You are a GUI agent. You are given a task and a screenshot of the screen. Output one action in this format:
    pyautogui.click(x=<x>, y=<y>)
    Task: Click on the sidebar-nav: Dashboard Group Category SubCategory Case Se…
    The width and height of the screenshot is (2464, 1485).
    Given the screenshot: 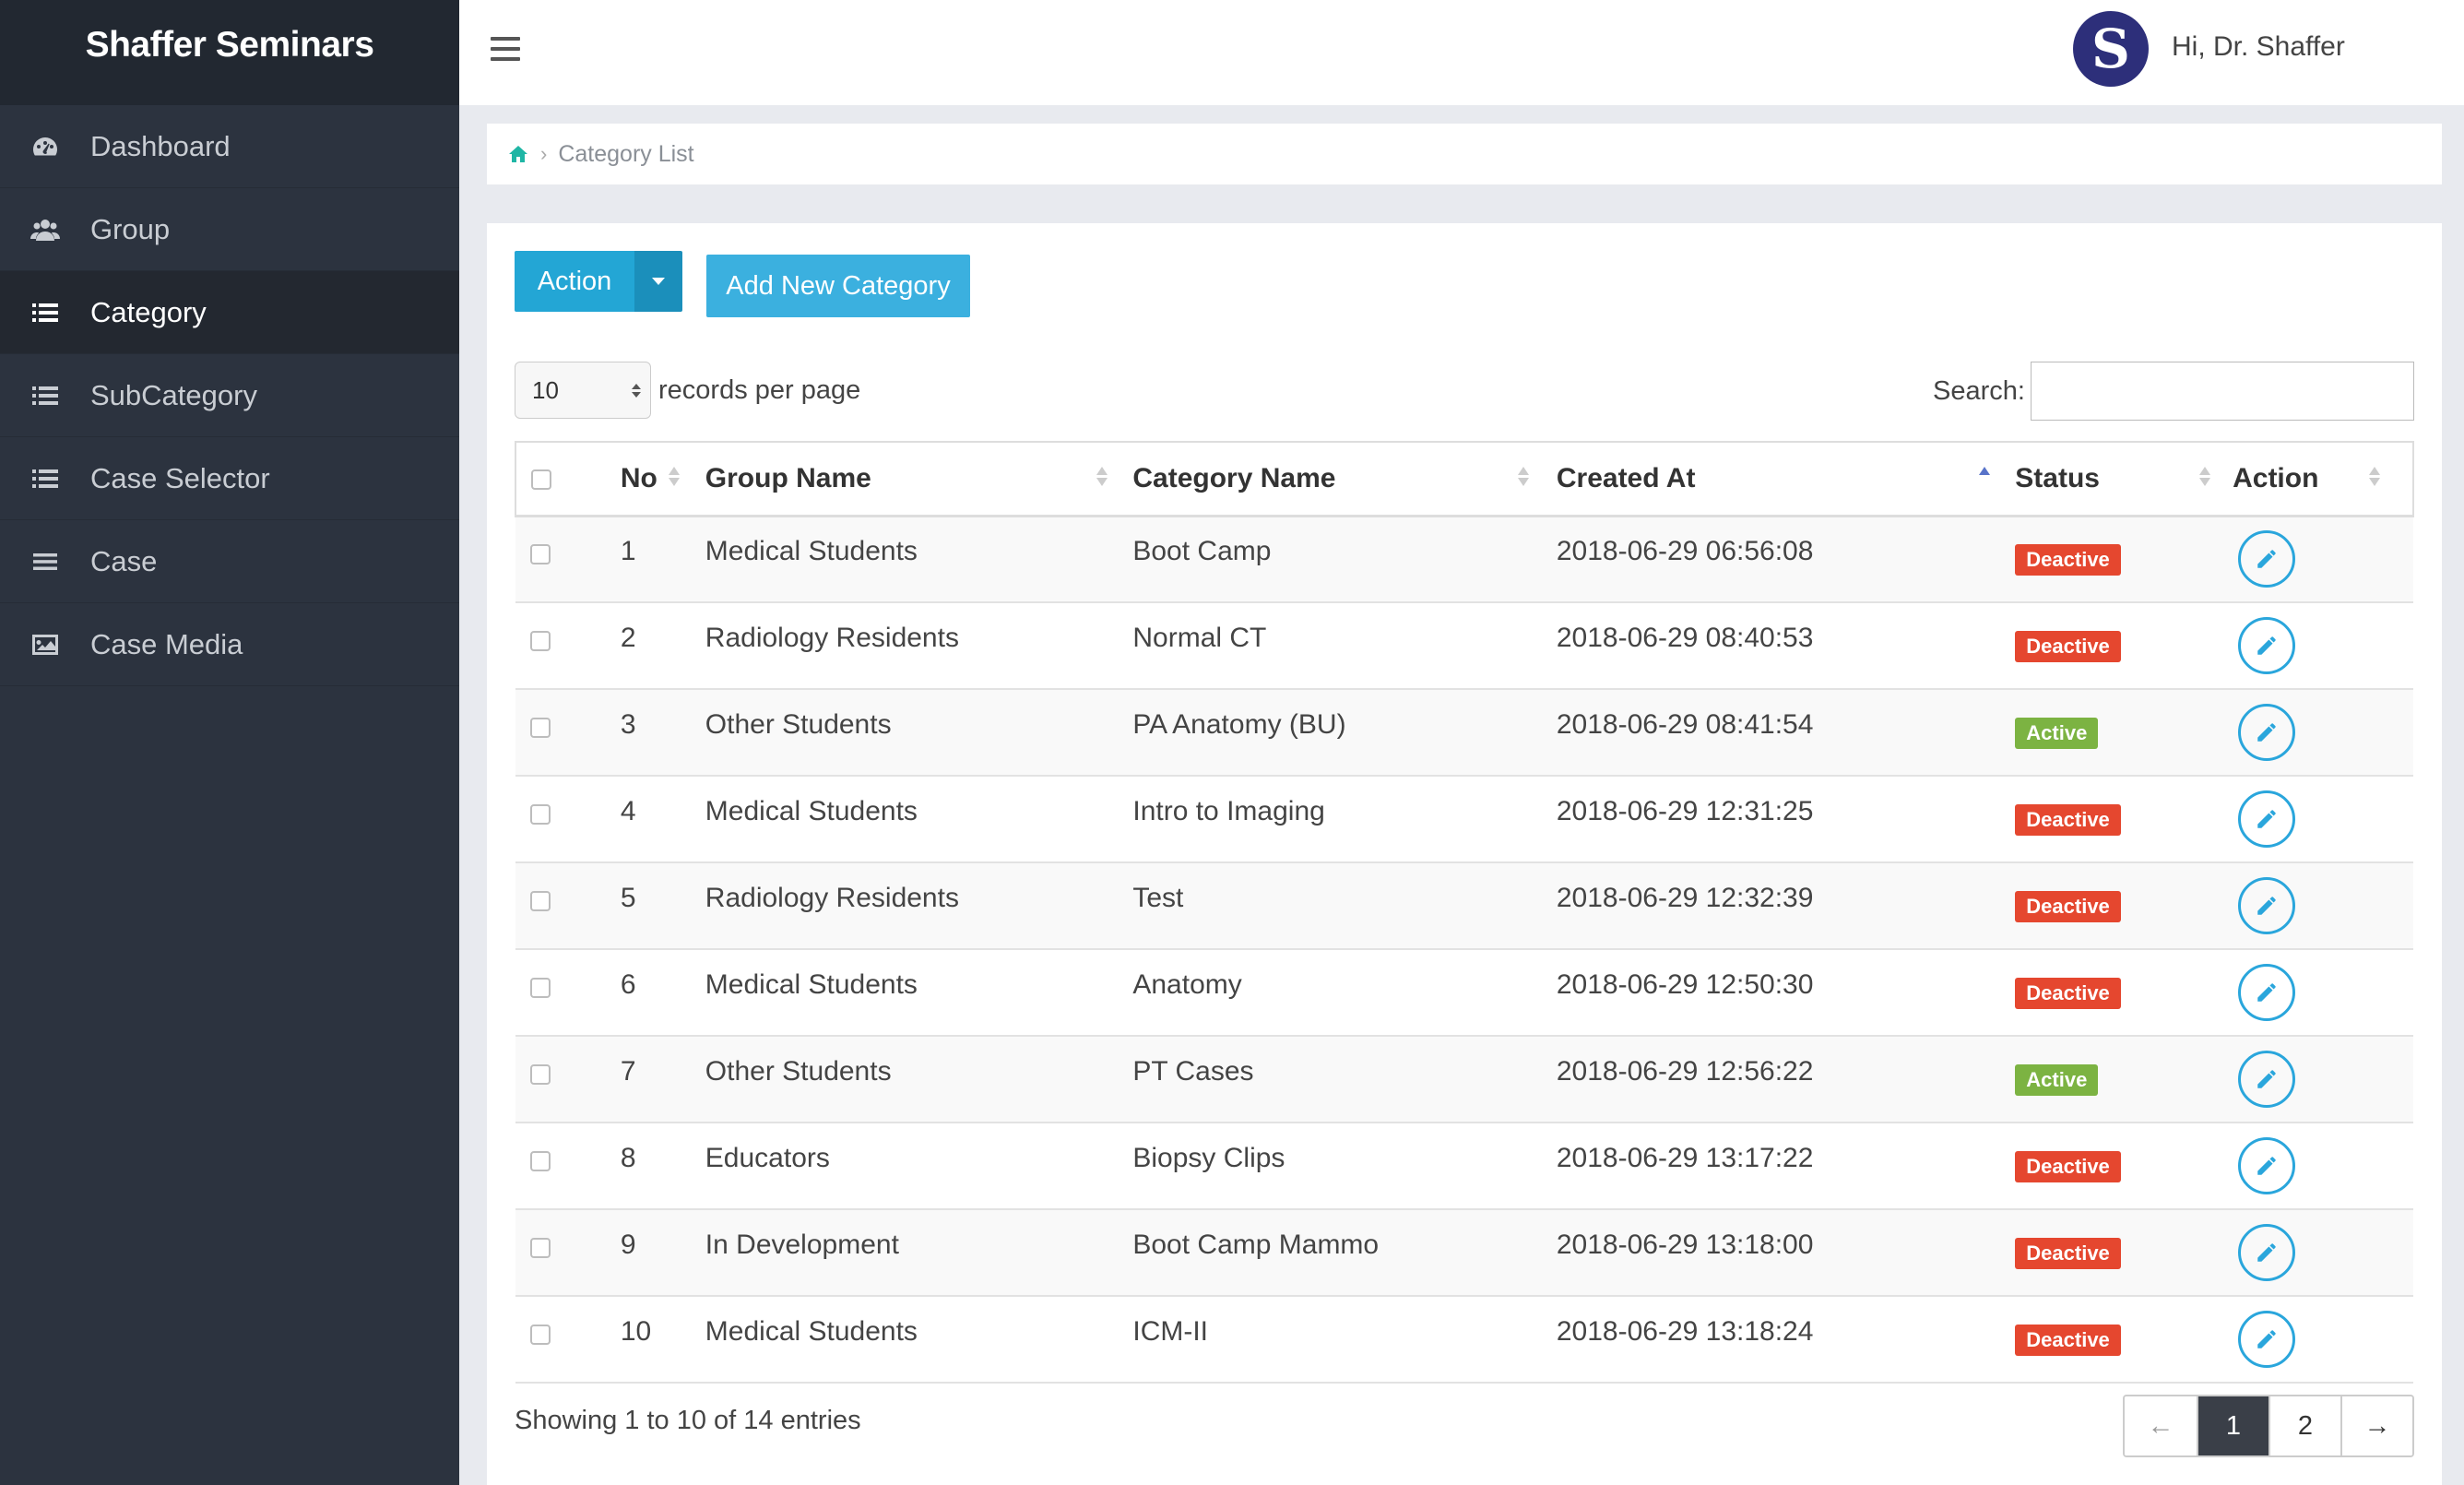 What is the action you would take?
    pyautogui.click(x=230, y=395)
    